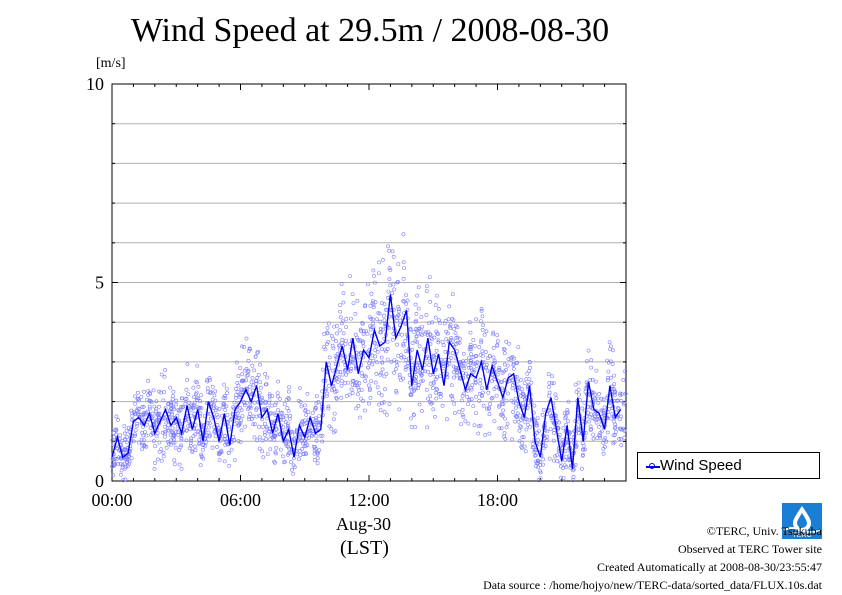 Image resolution: width=842 pixels, height=595 pixels. I want to click on legend: Wind Speed, so click(728, 465).